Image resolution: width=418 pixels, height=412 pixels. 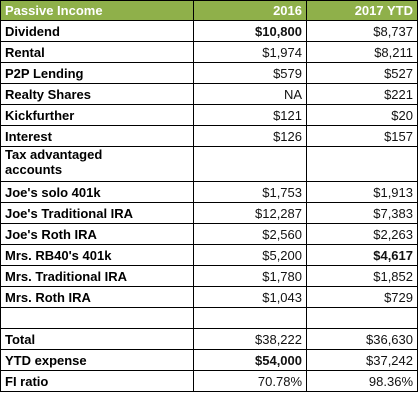 I want to click on row-label: FI ratio, so click(x=97, y=381).